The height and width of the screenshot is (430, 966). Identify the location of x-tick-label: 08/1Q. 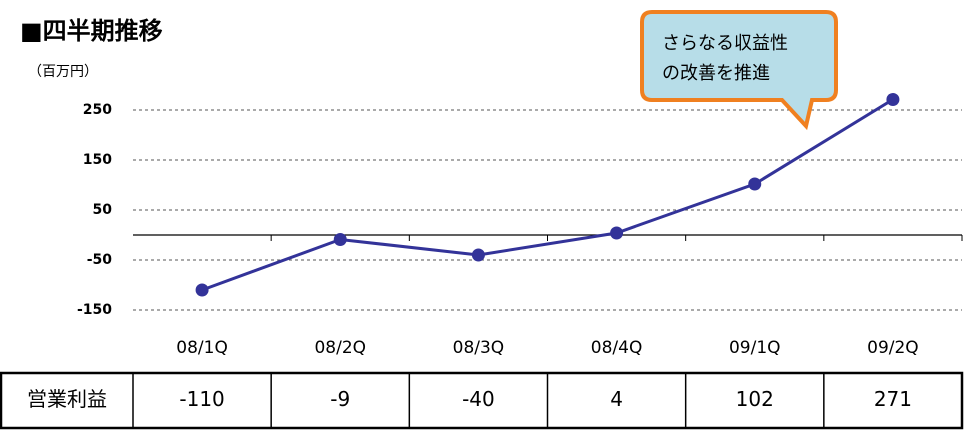
(202, 348).